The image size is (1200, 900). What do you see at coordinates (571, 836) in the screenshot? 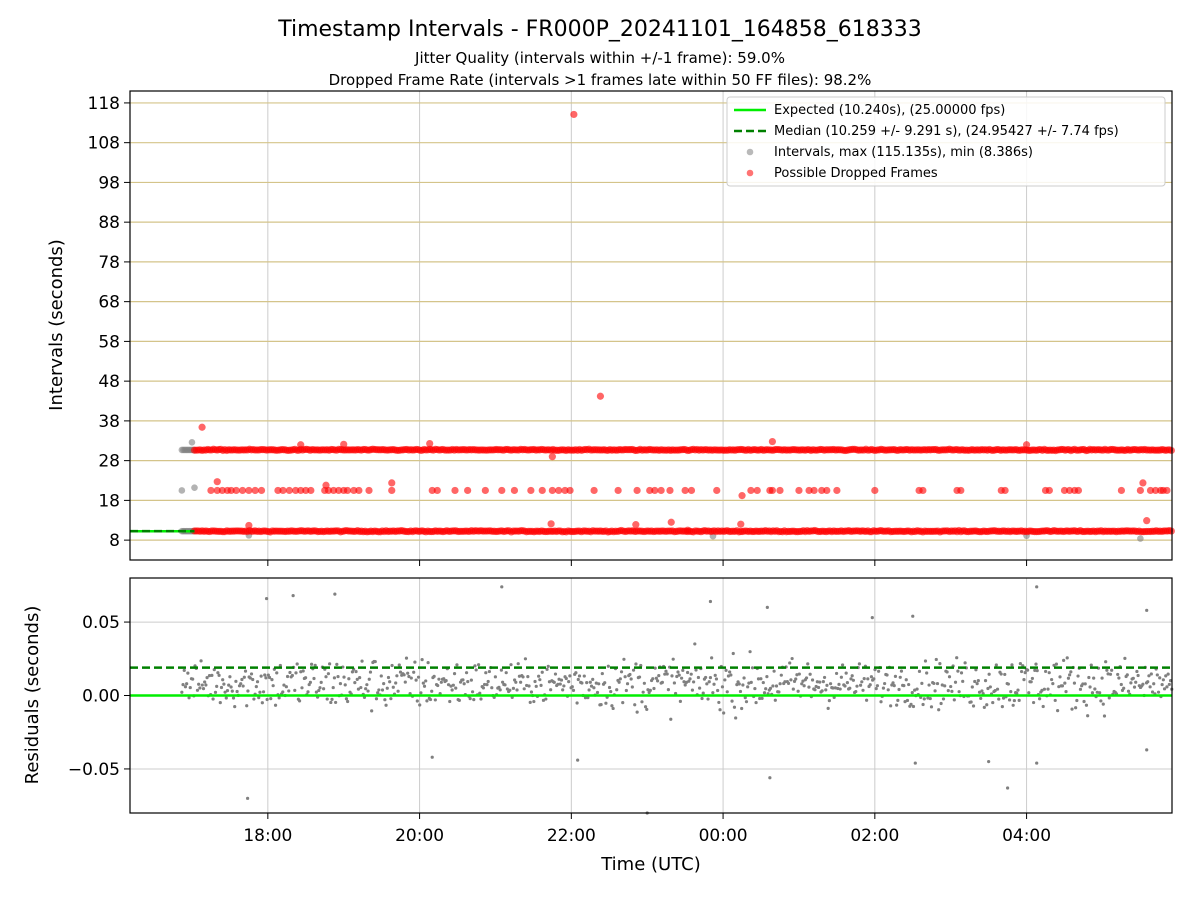
I see `residuals-x-tick-label: 22:00` at bounding box center [571, 836].